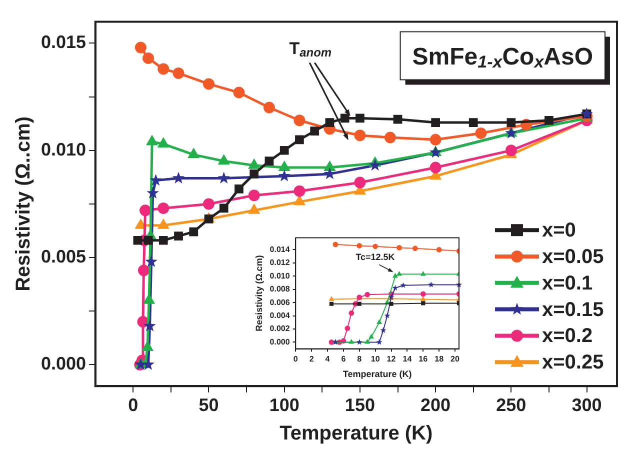 The image size is (632, 456). What do you see at coordinates (280, 249) in the screenshot?
I see `y-tick-label: 0.014` at bounding box center [280, 249].